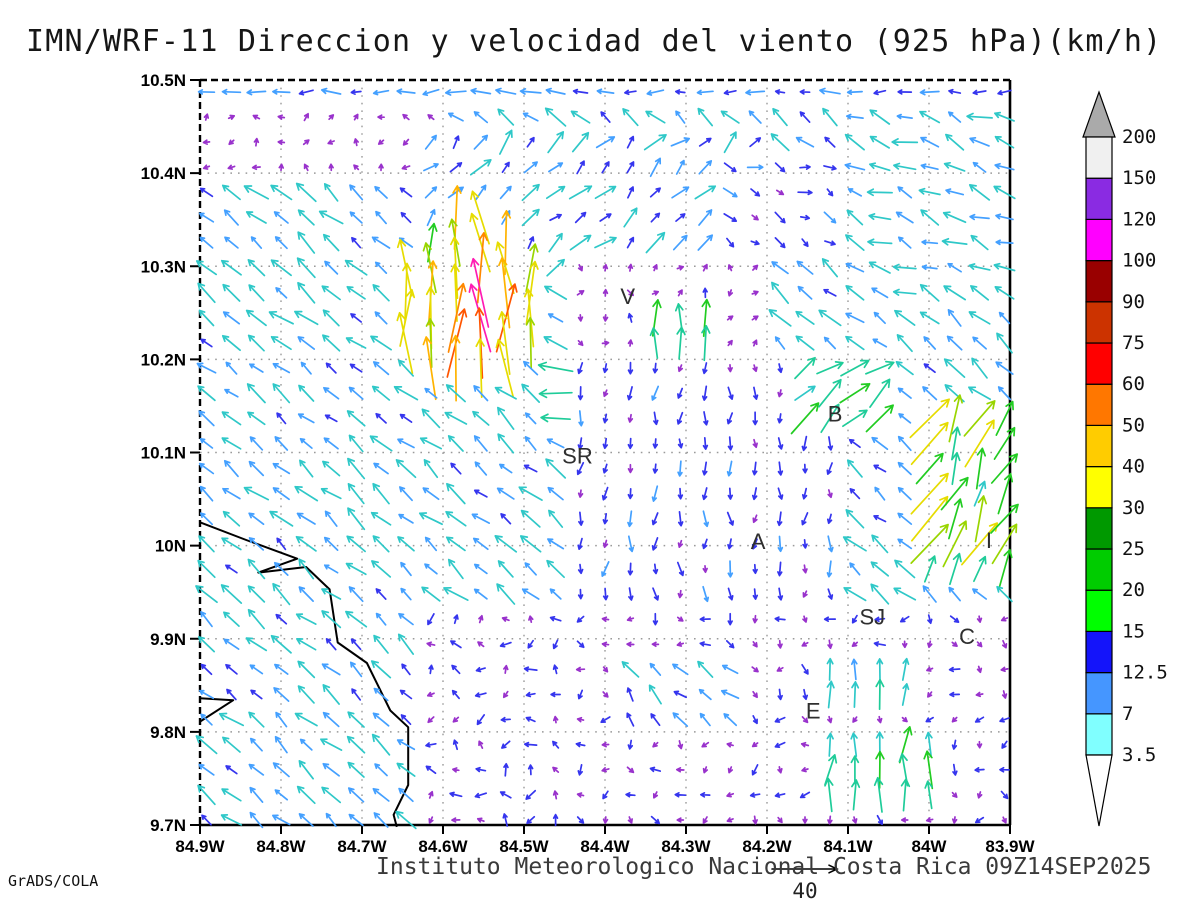 The image size is (1200, 905). What do you see at coordinates (813, 710) in the screenshot?
I see `station-label: E` at bounding box center [813, 710].